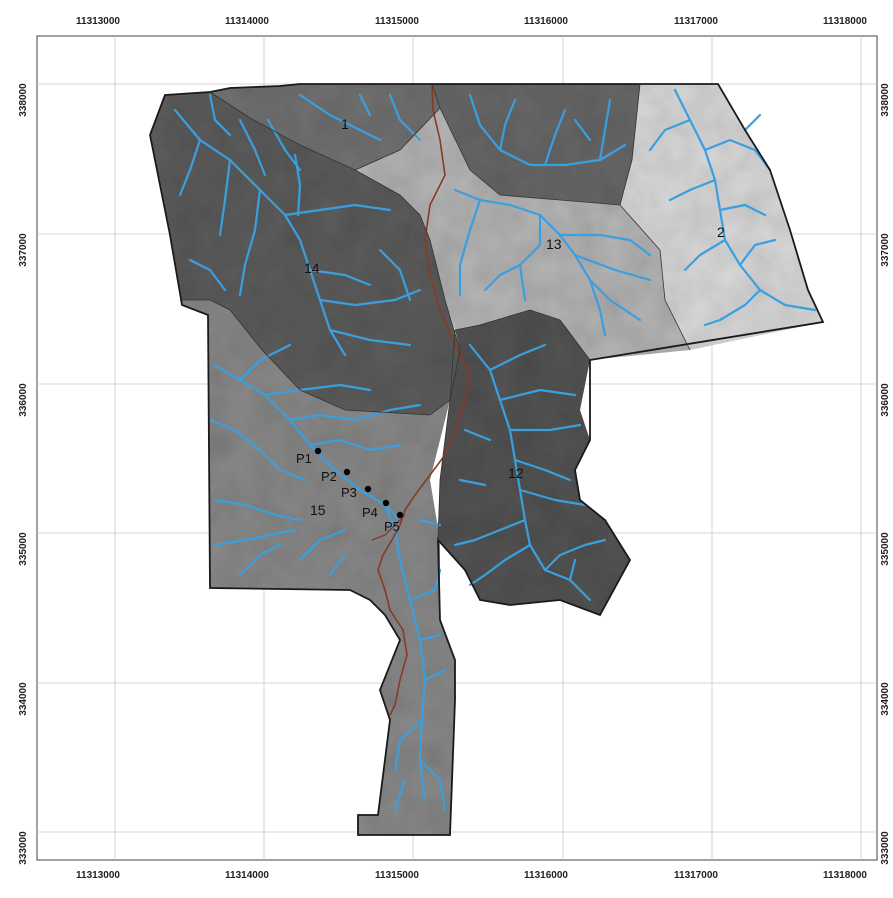 This screenshot has width=893, height=898. Describe the element at coordinates (318, 510) in the screenshot. I see `subbasin-label-15: 15` at that location.